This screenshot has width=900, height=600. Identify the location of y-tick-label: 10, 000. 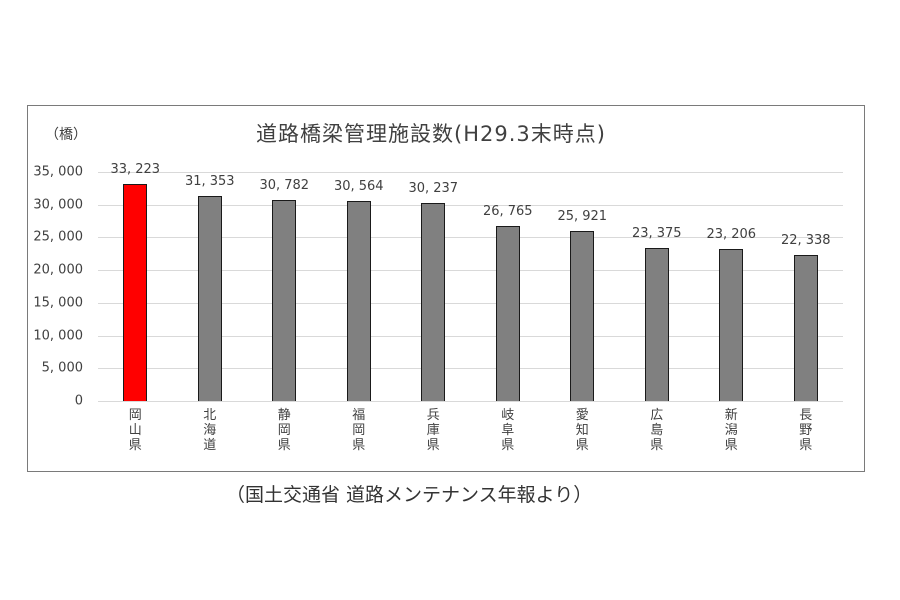
(58, 336).